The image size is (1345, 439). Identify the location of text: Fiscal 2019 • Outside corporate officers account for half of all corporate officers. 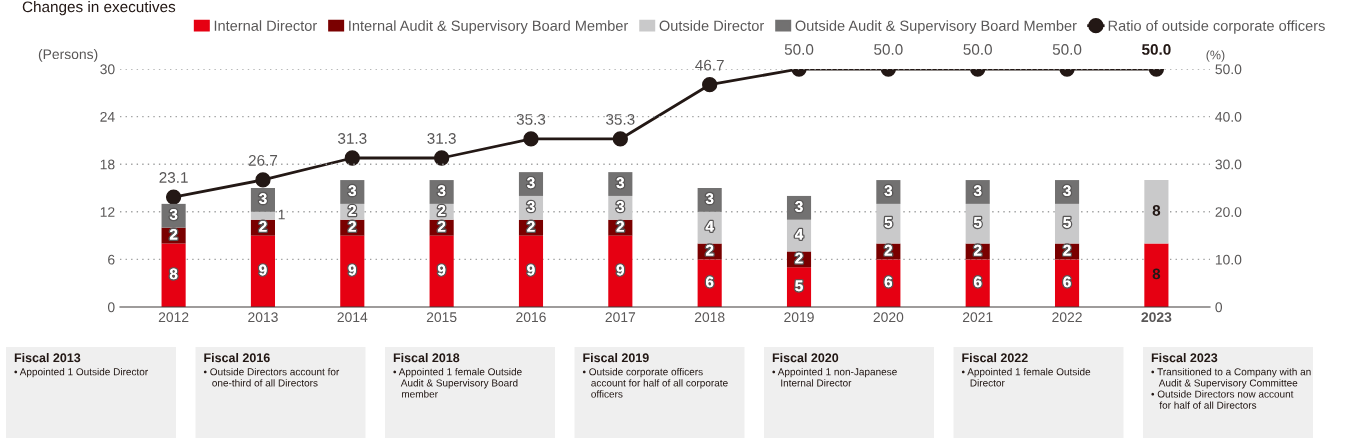
(655, 375).